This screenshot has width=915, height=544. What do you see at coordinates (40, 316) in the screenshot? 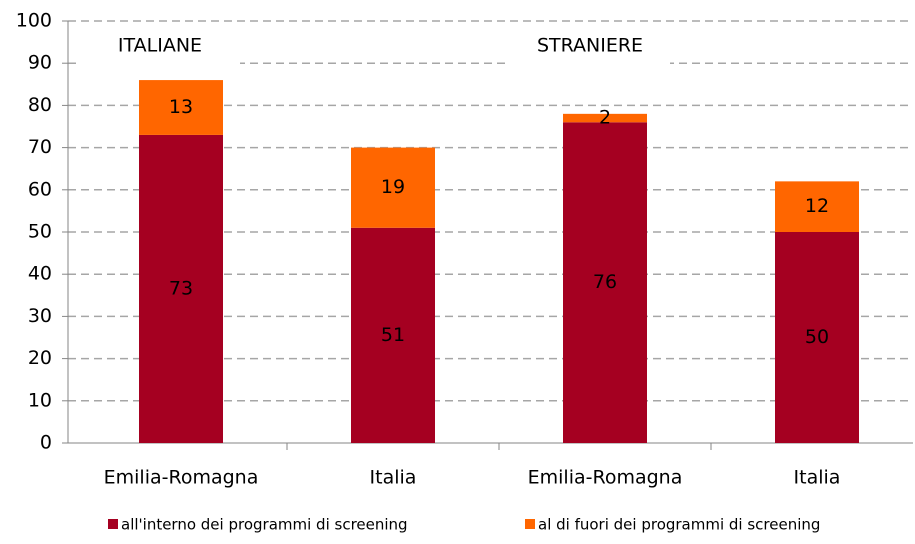
I see `y-tick-label: 30` at bounding box center [40, 316].